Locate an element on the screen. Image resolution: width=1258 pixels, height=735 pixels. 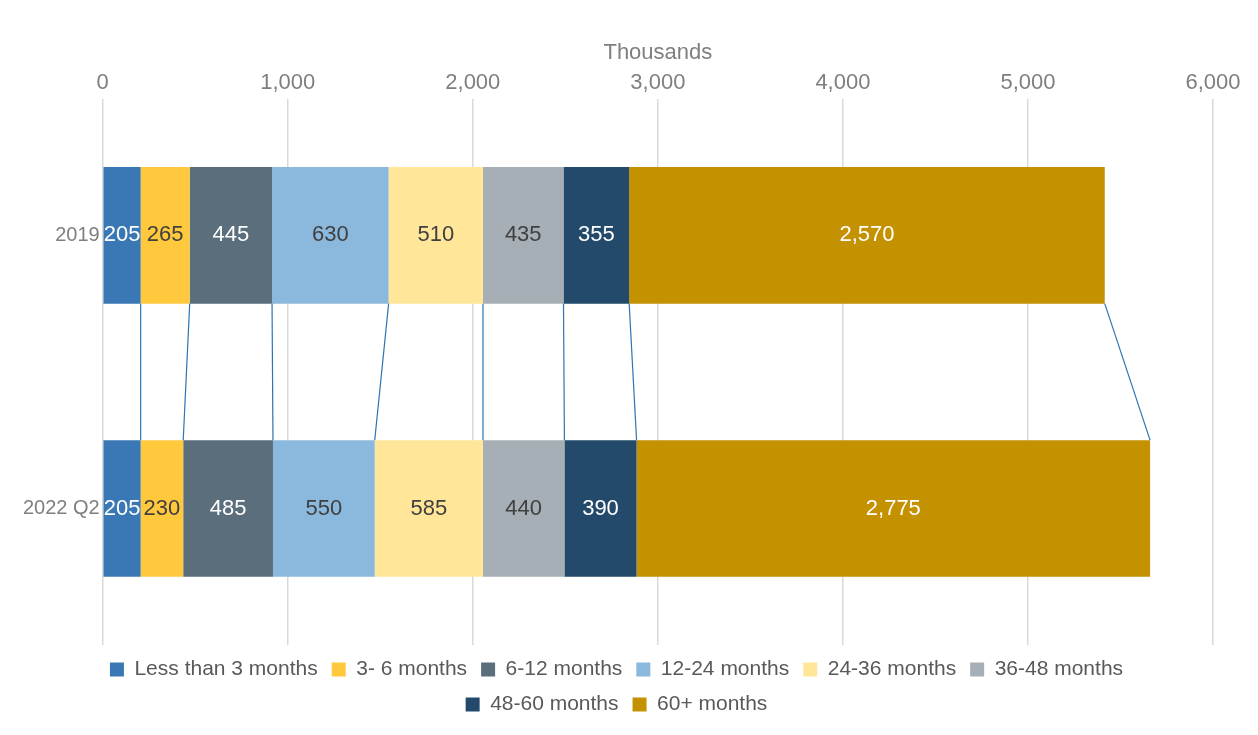
data-label: 630 is located at coordinates (330, 234).